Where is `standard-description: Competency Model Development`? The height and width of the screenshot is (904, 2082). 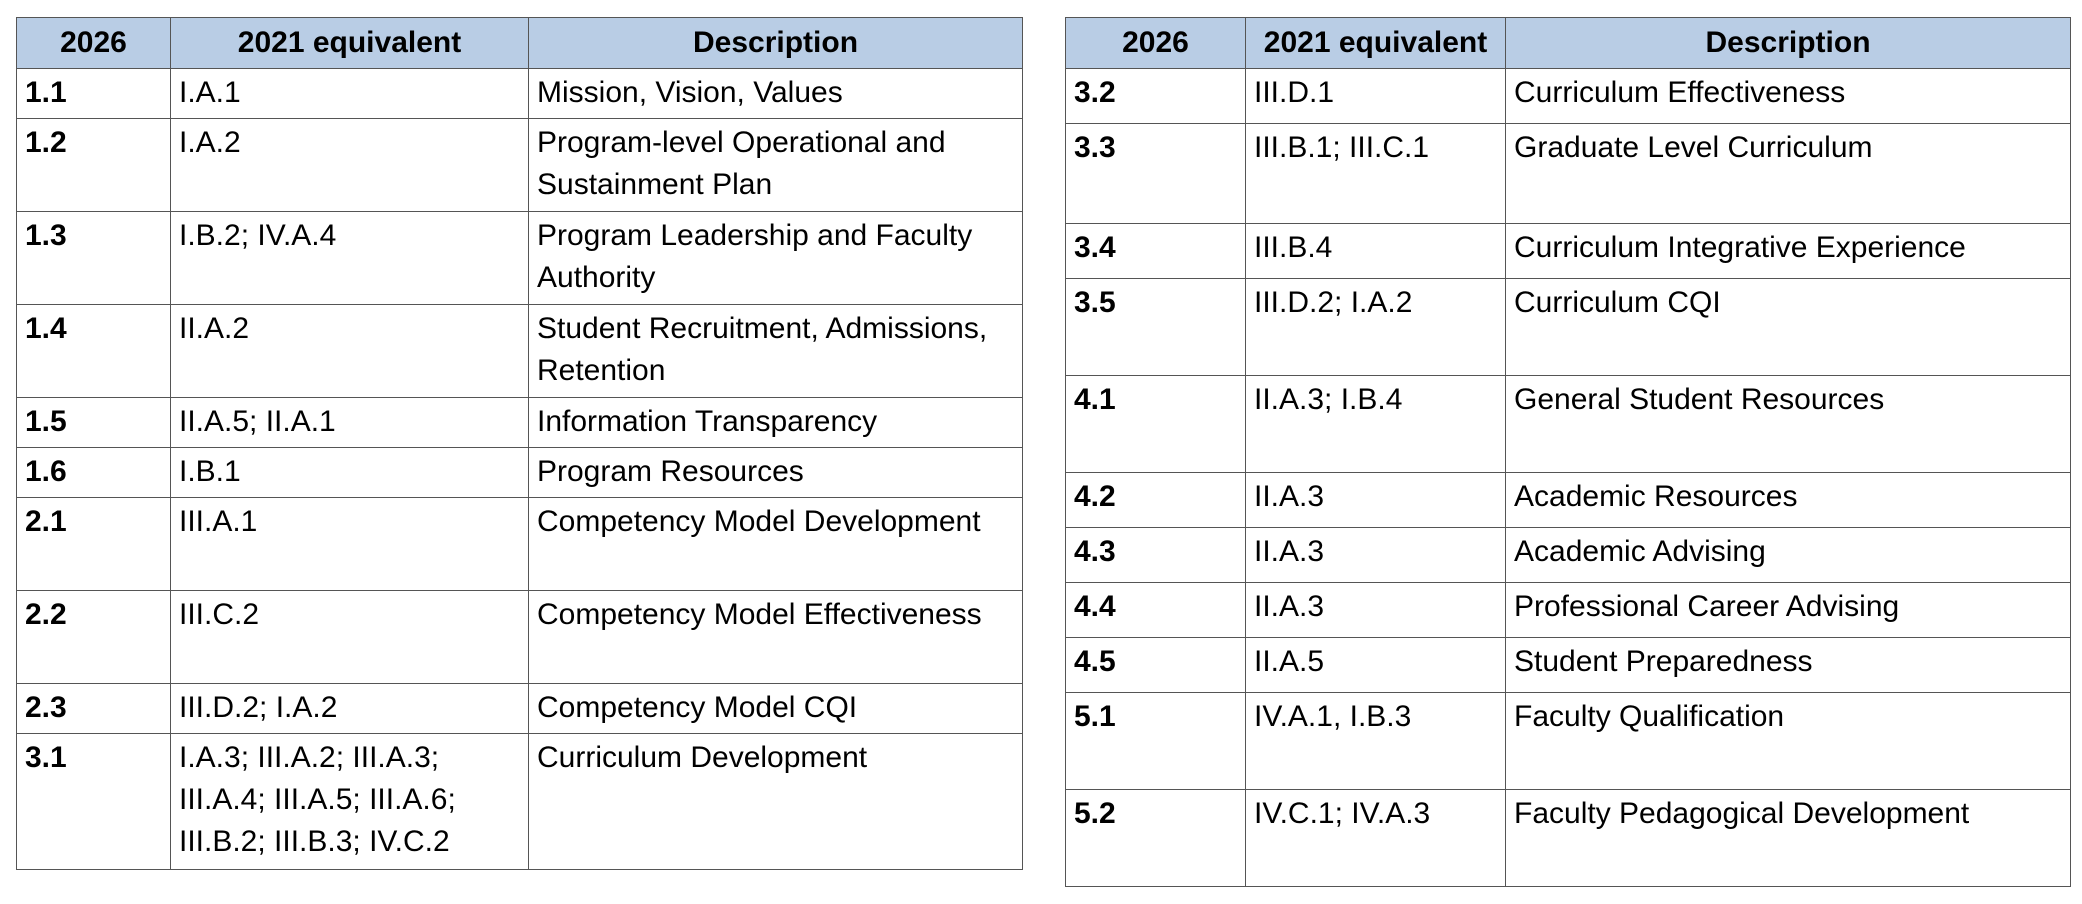
standard-description: Competency Model Development is located at coordinates (775, 544).